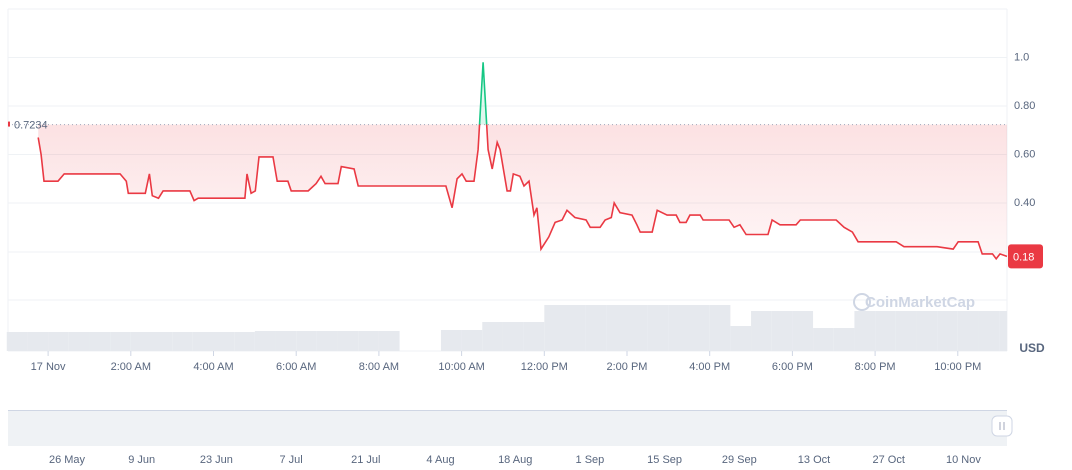 This screenshot has width=1072, height=470. What do you see at coordinates (379, 367) in the screenshot?
I see `x-tick-label: 8:00 AM` at bounding box center [379, 367].